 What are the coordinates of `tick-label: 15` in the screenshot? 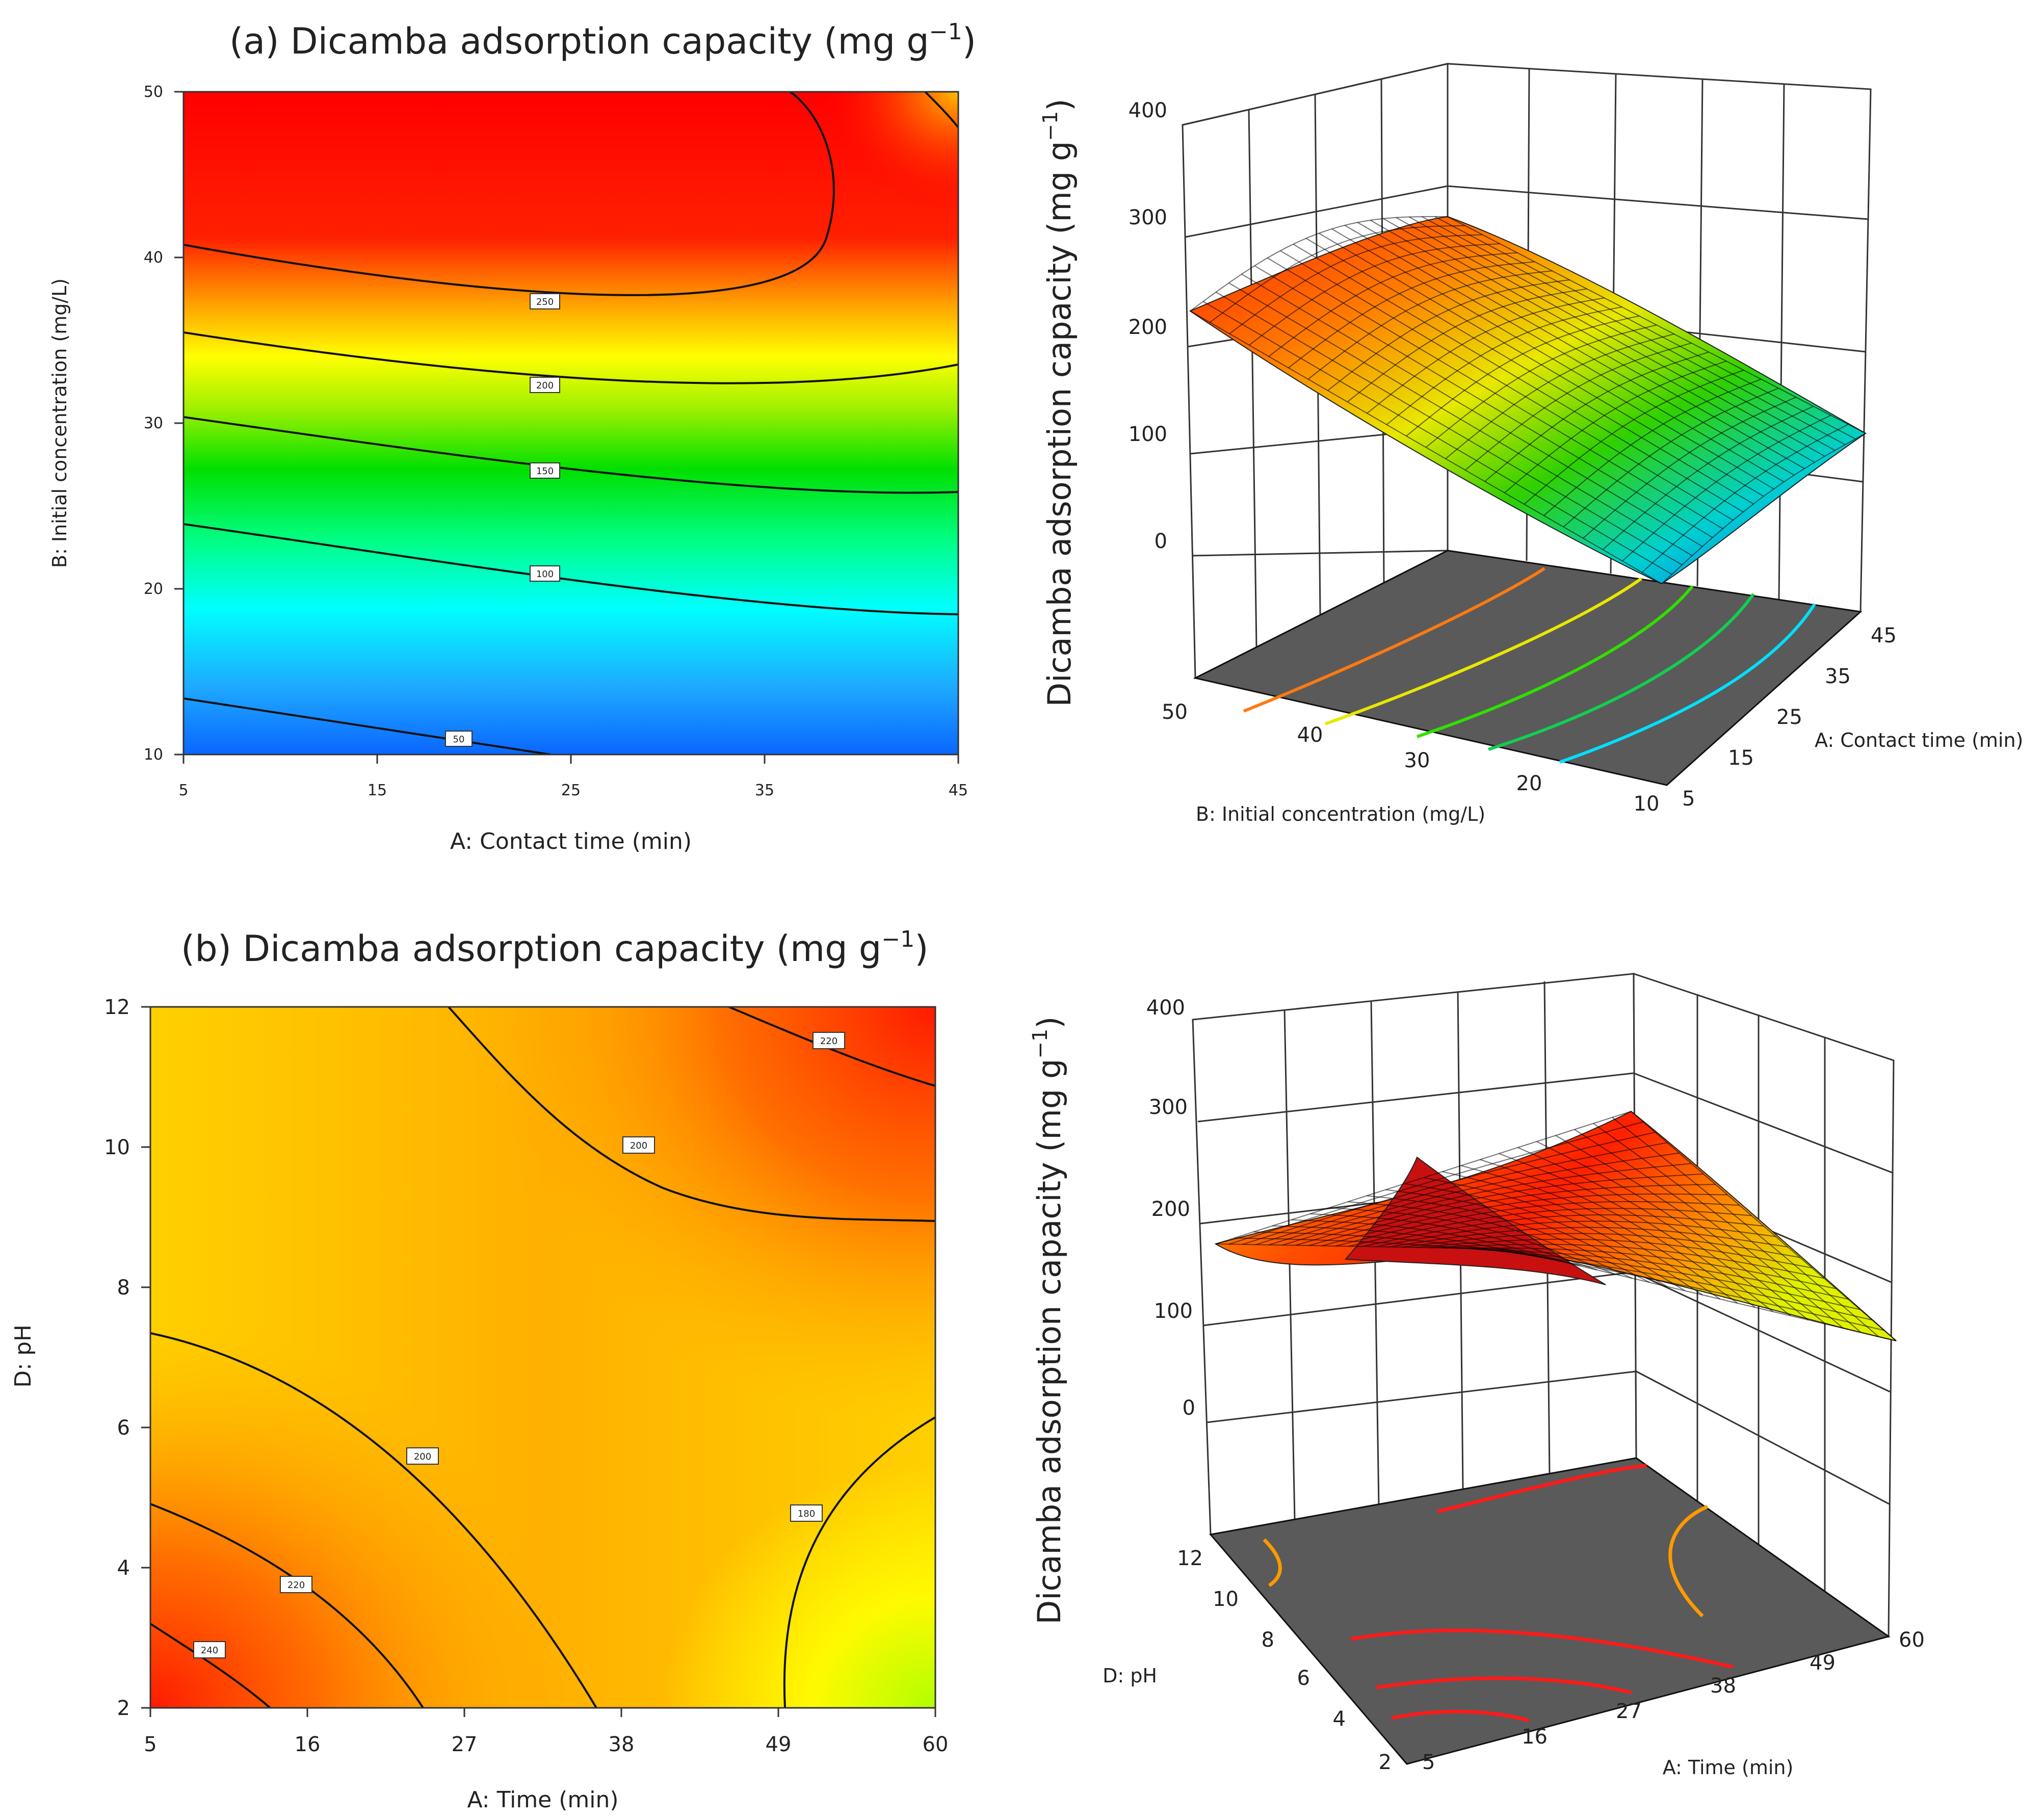 It's located at (1741, 758).